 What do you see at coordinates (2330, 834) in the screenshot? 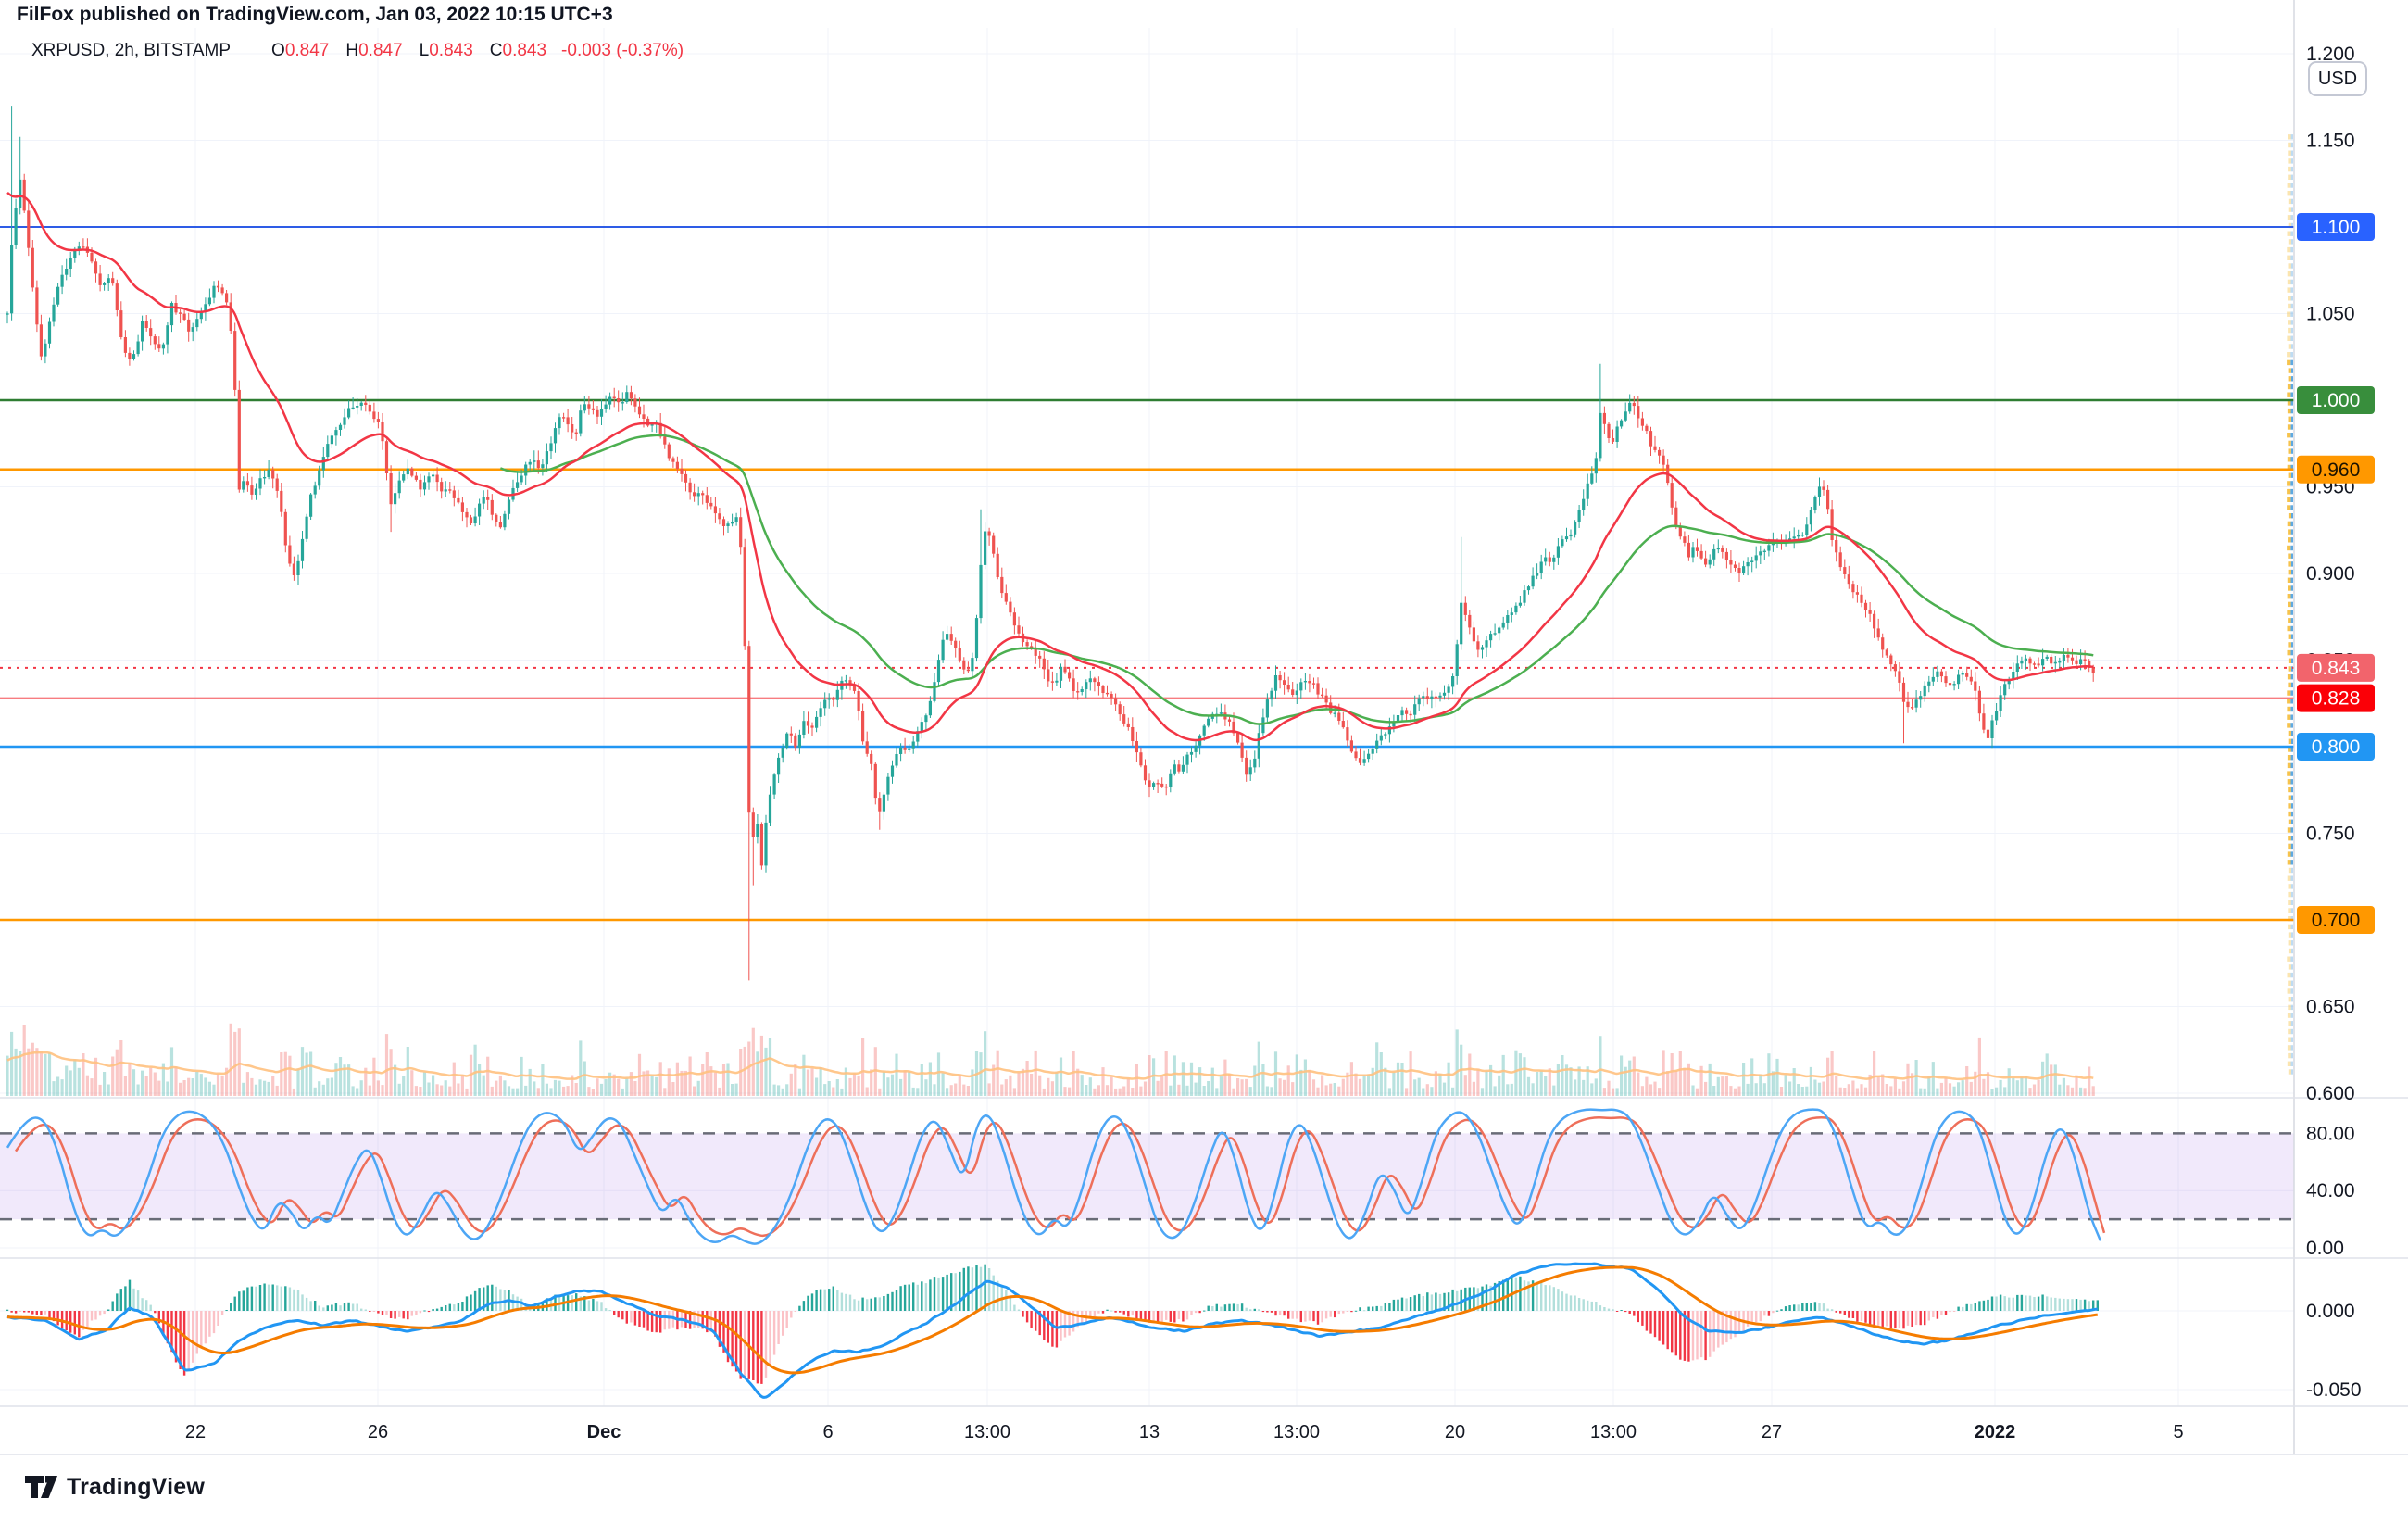
I see `price-tick: 0.750` at bounding box center [2330, 834].